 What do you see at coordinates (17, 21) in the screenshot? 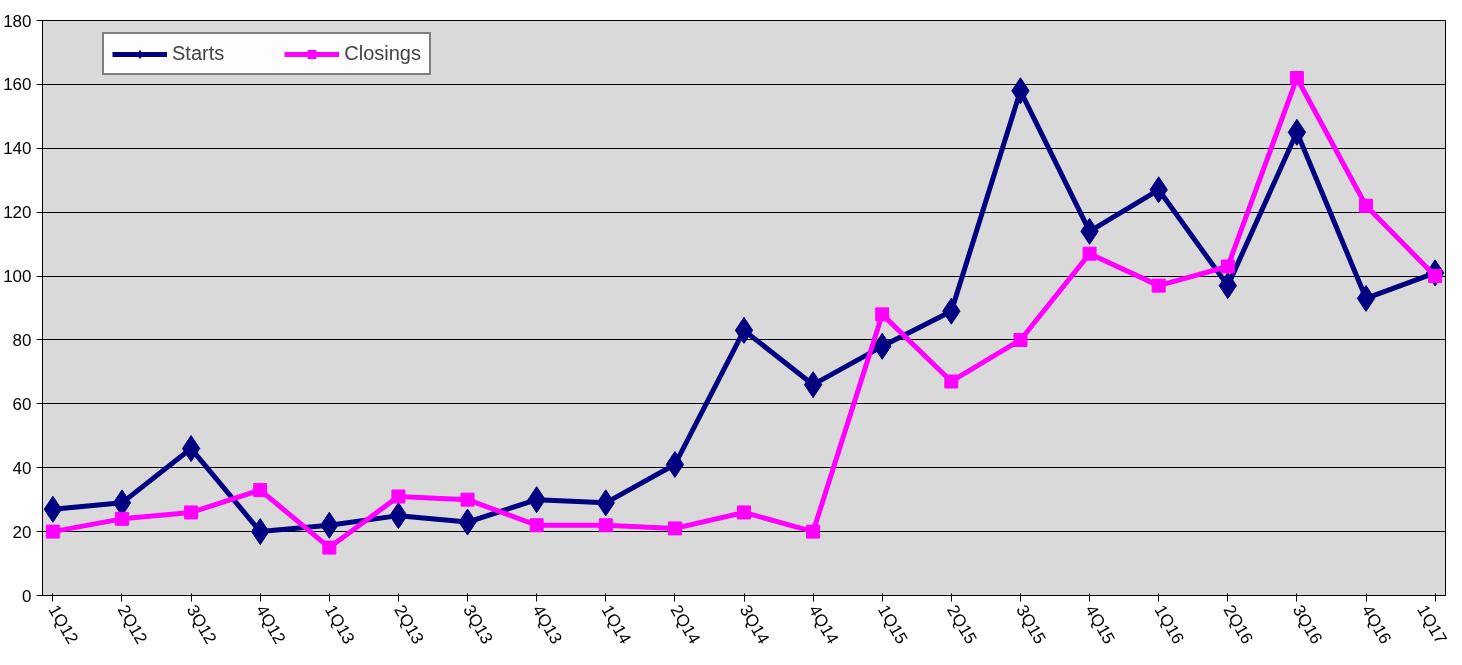
I see `y-tick-label: 180` at bounding box center [17, 21].